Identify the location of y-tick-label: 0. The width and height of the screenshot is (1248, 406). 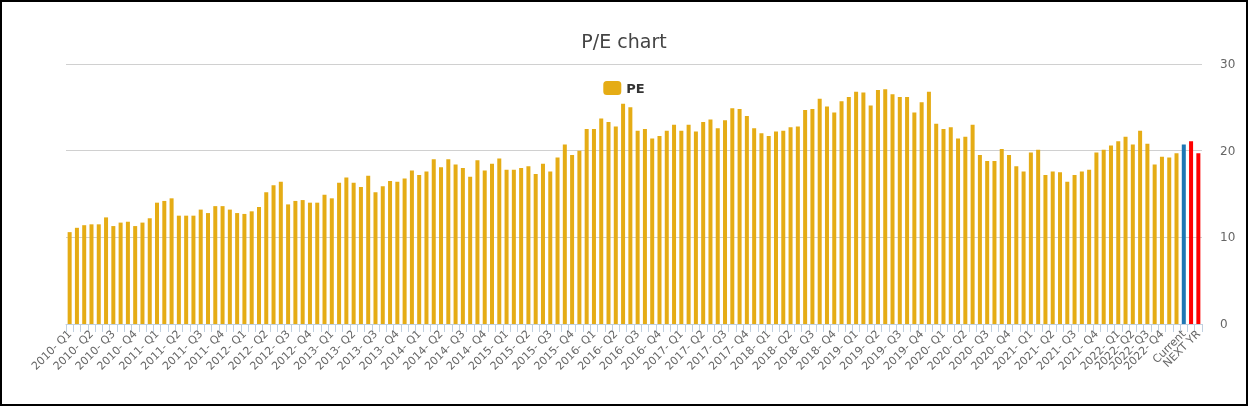
(1224, 324).